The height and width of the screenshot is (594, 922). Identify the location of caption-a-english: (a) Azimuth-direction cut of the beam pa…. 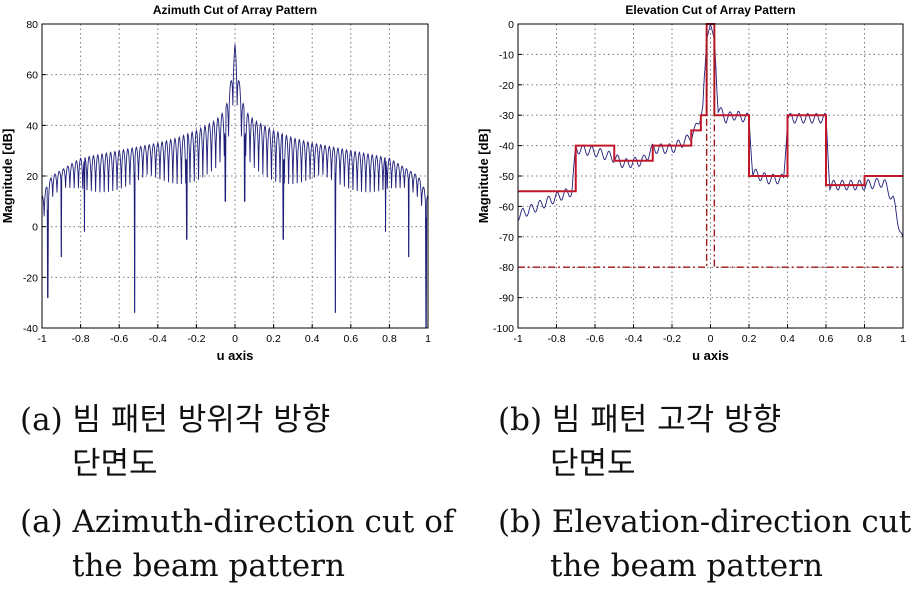
(237, 544).